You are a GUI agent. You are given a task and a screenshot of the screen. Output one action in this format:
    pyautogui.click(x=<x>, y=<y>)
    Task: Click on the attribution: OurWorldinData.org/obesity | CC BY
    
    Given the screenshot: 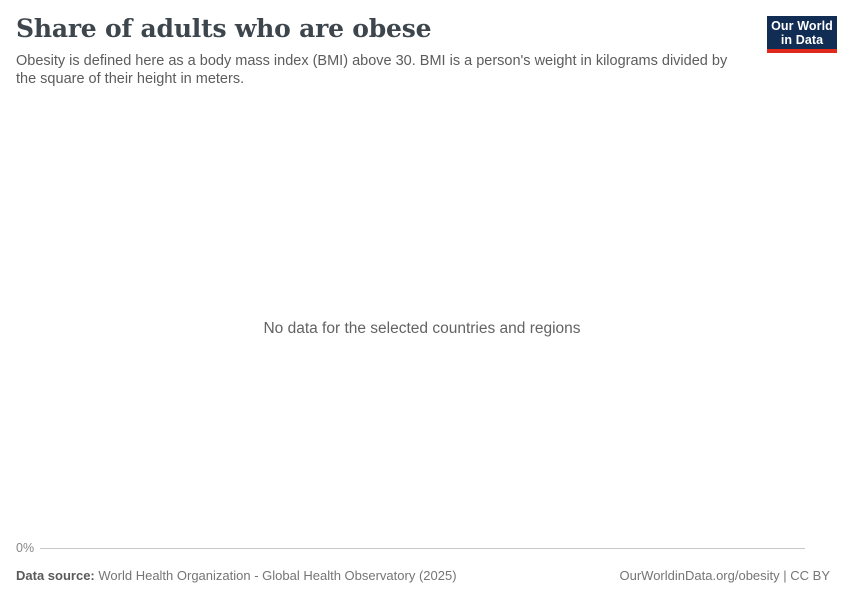 What is the action you would take?
    pyautogui.click(x=725, y=575)
    